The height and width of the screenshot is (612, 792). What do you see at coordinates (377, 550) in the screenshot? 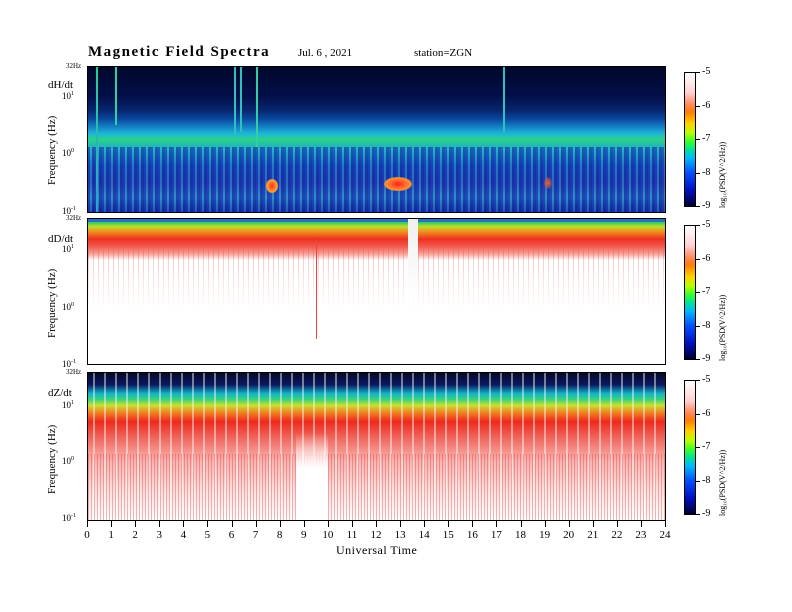
I see `x-axis-title: Universal Time` at bounding box center [377, 550].